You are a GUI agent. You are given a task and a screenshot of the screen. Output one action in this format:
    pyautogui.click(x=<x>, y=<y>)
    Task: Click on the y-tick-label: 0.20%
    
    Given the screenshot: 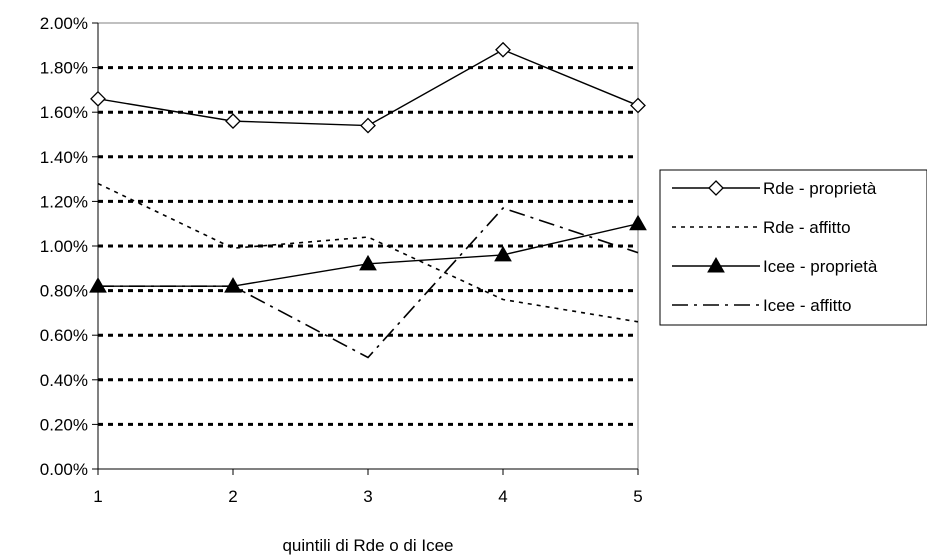 What is the action you would take?
    pyautogui.click(x=64, y=424)
    